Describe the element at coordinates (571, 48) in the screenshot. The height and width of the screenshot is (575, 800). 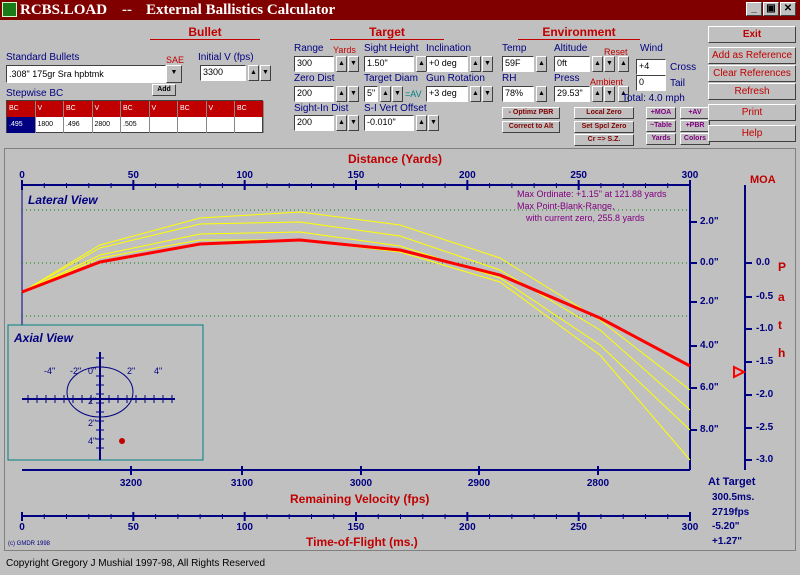
I see `altitude-label: Altitude` at that location.